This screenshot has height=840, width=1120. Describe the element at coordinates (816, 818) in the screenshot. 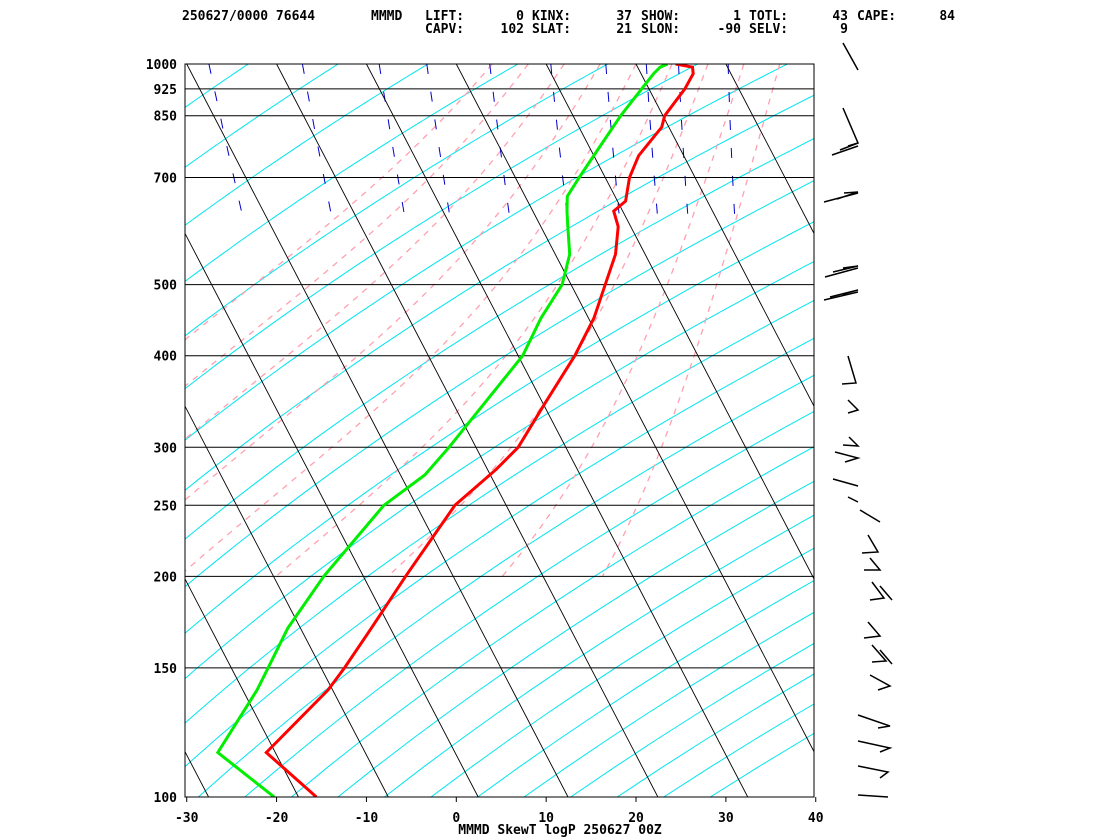

I see `temperature-tick-label: 40` at that location.